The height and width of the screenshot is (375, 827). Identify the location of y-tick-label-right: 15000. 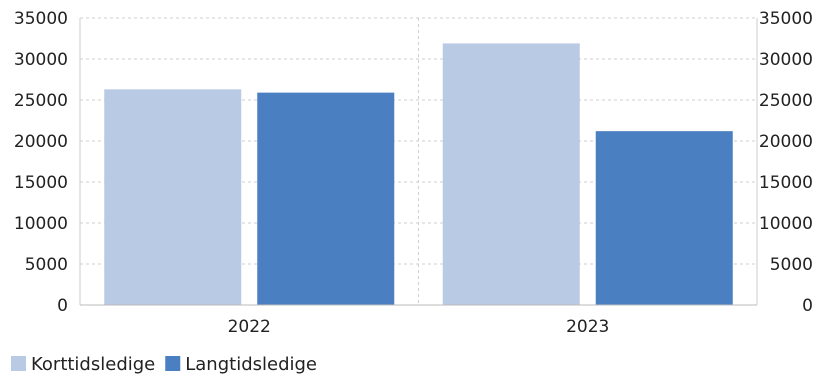
(786, 183).